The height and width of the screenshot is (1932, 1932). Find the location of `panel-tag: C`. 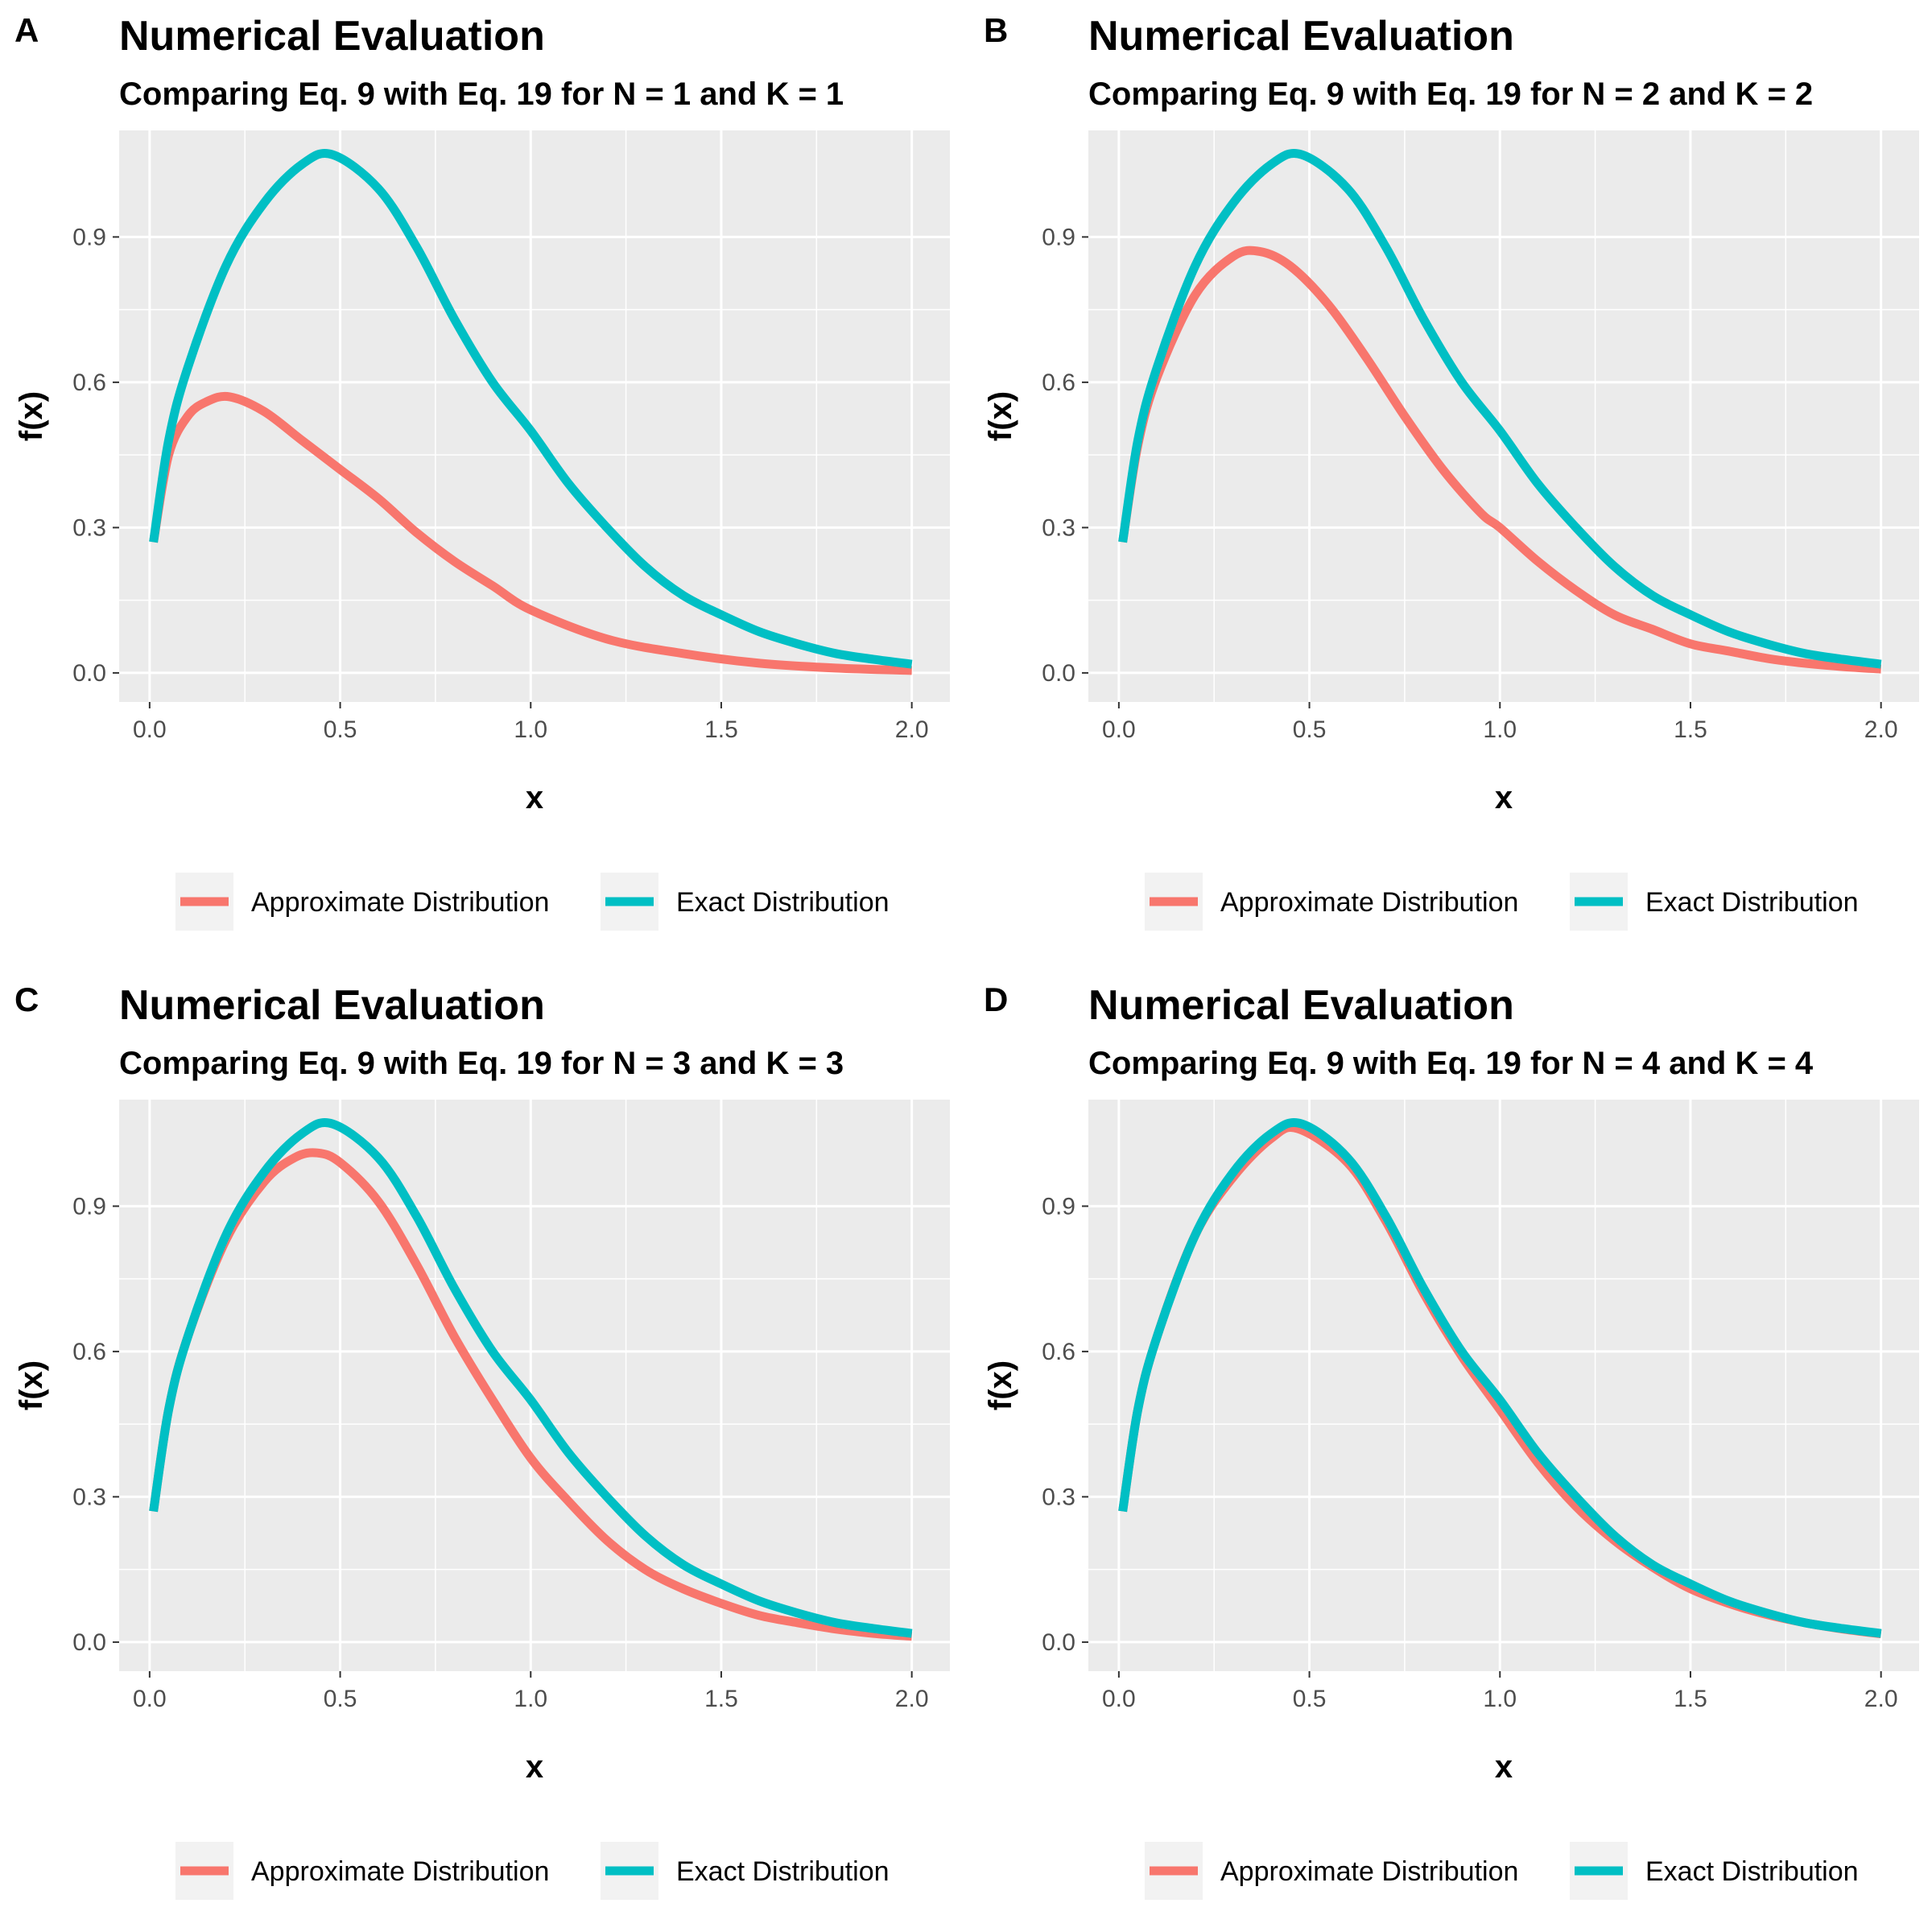

panel-tag: C is located at coordinates (26, 999).